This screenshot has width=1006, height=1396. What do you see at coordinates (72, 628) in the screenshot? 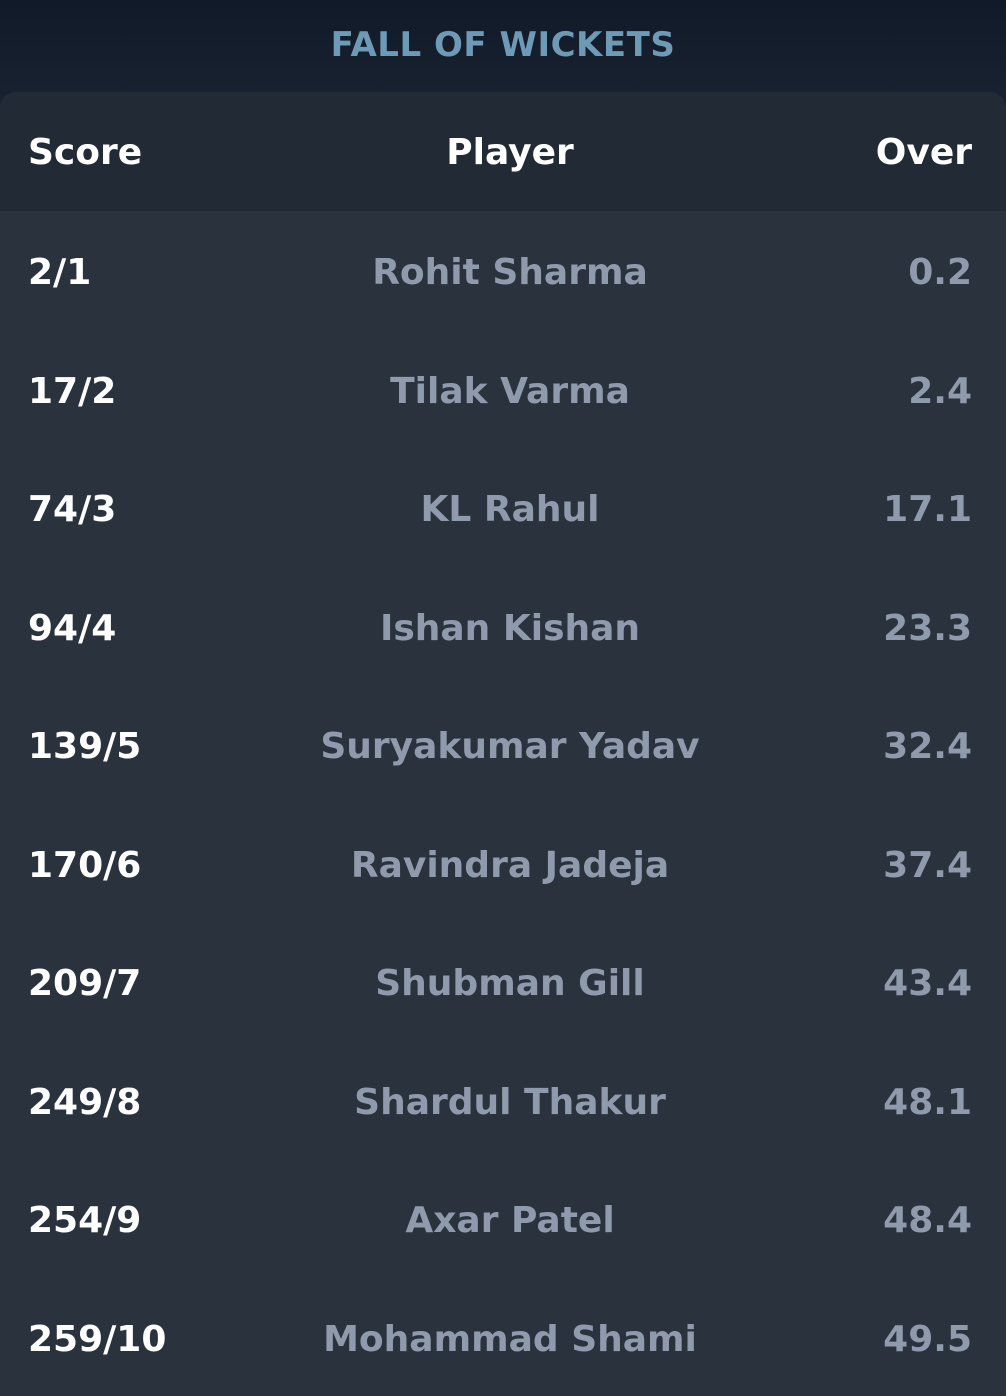
I see `score-cell: 94/4` at bounding box center [72, 628].